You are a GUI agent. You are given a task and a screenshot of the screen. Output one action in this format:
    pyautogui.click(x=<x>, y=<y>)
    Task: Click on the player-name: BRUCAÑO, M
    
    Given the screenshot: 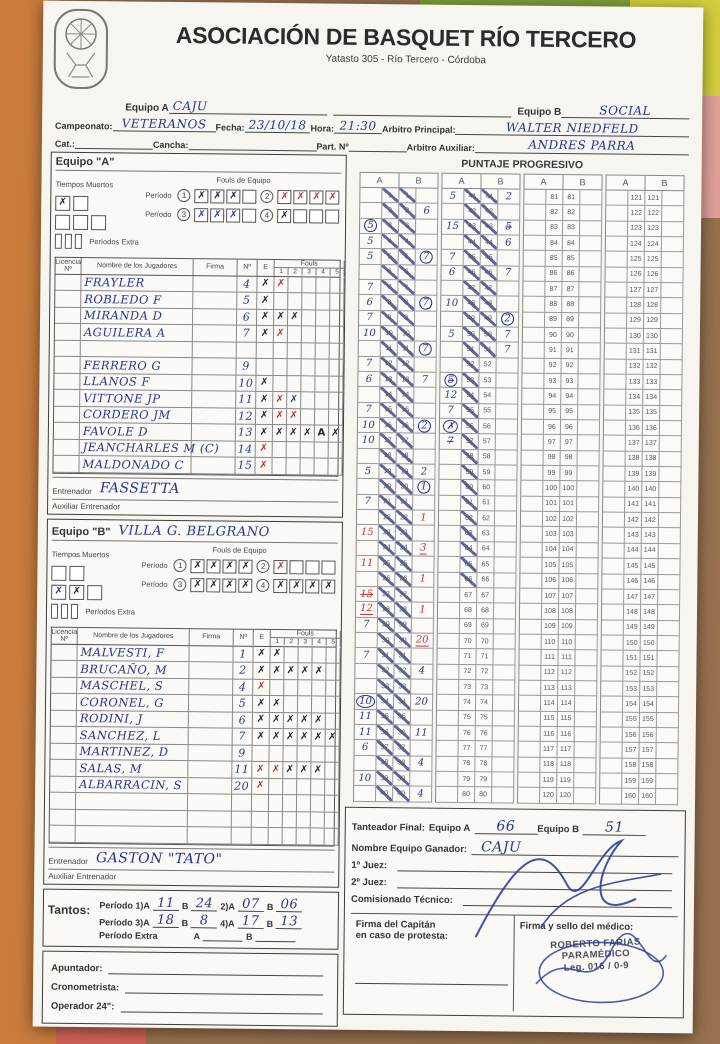 What is the action you would take?
    pyautogui.click(x=133, y=670)
    